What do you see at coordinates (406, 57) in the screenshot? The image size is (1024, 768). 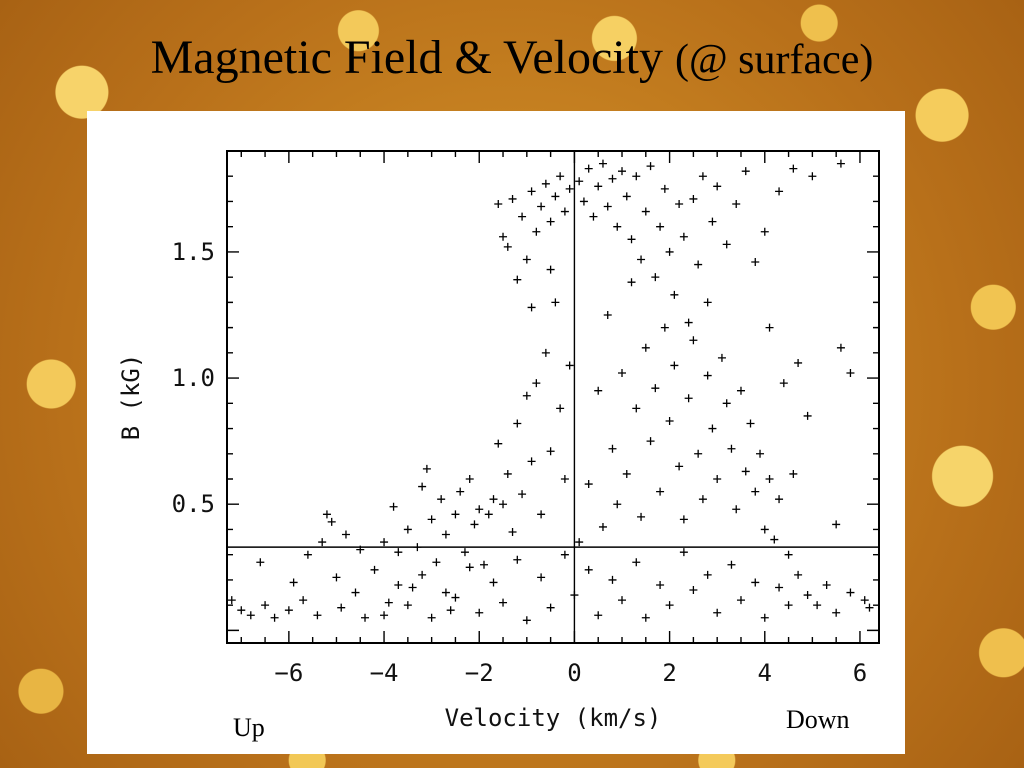 I see `title-main: Magnetic Field & Velocity` at bounding box center [406, 57].